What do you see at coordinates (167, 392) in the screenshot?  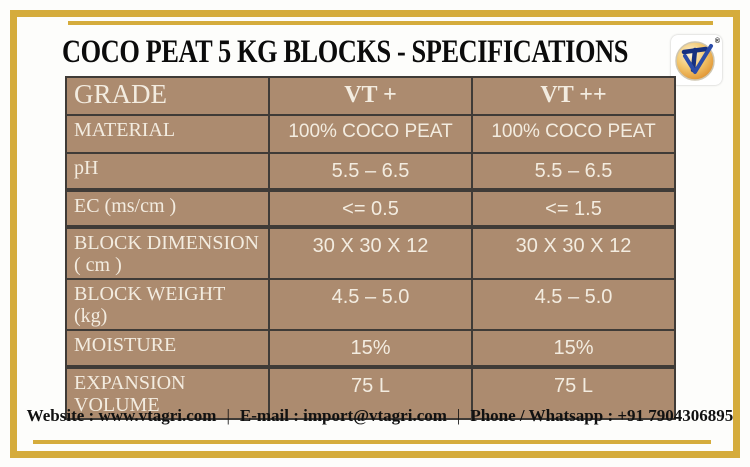 I see `row-label: EXPANSION VOLUME` at bounding box center [167, 392].